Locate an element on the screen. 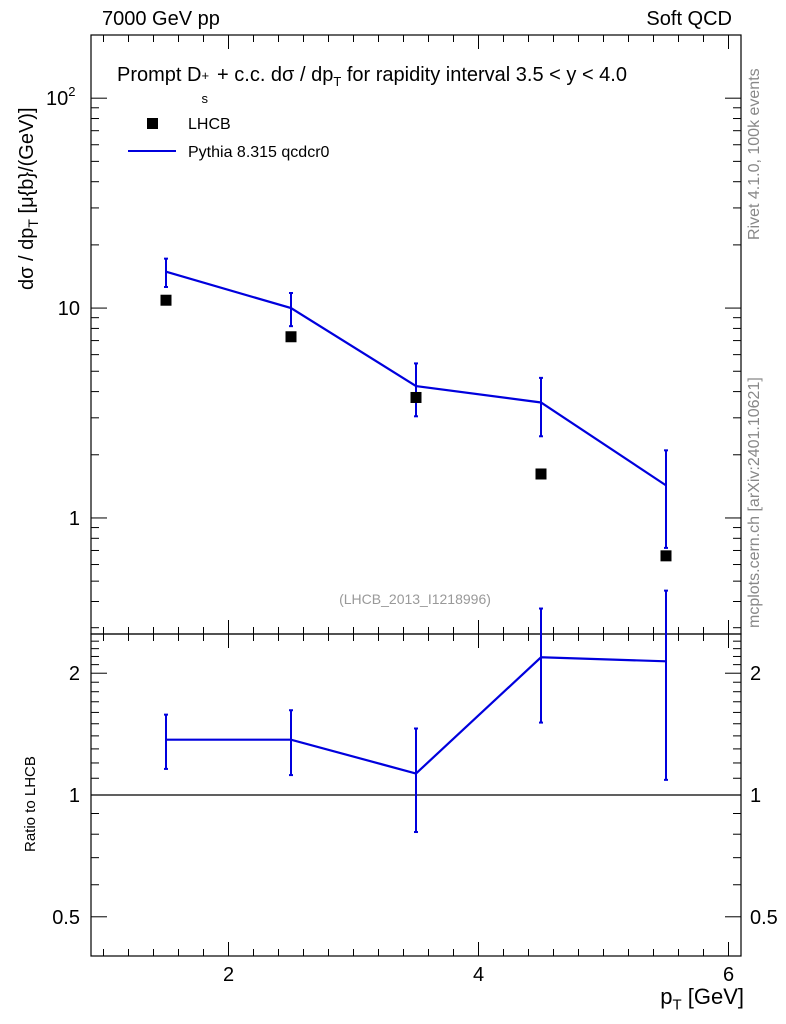  x-axis-label: pT [GeV] is located at coordinates (702, 999).